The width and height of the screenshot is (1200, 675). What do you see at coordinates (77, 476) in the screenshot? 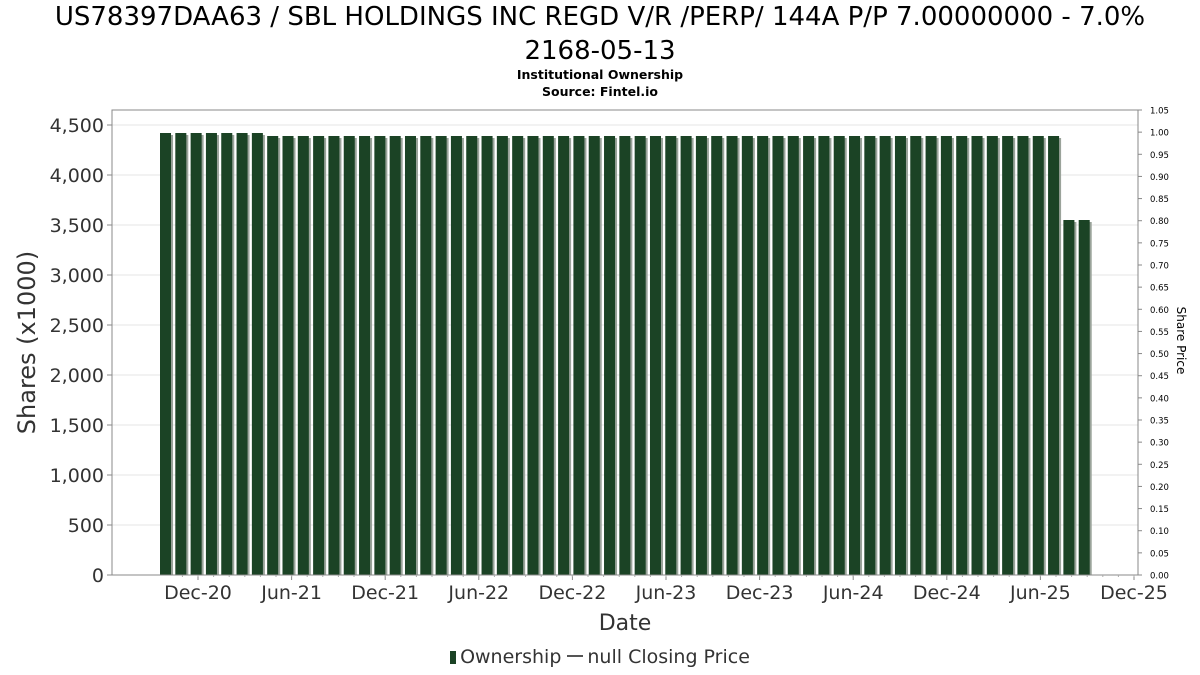
I see `y-tick-label: 1,000` at bounding box center [77, 476].